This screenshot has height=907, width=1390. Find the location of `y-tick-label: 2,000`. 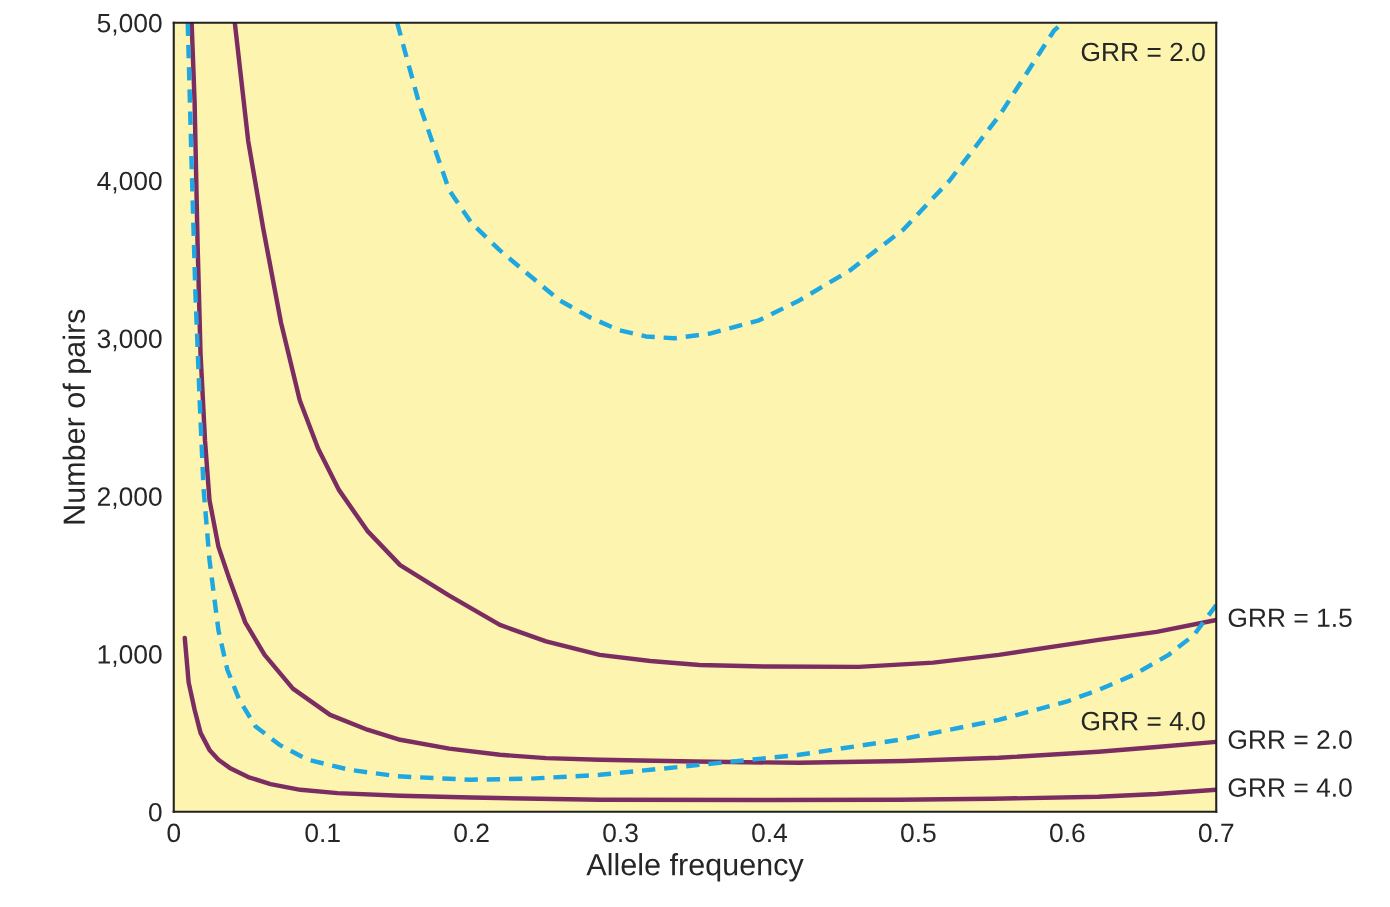

y-tick-label: 2,000 is located at coordinates (129, 498).